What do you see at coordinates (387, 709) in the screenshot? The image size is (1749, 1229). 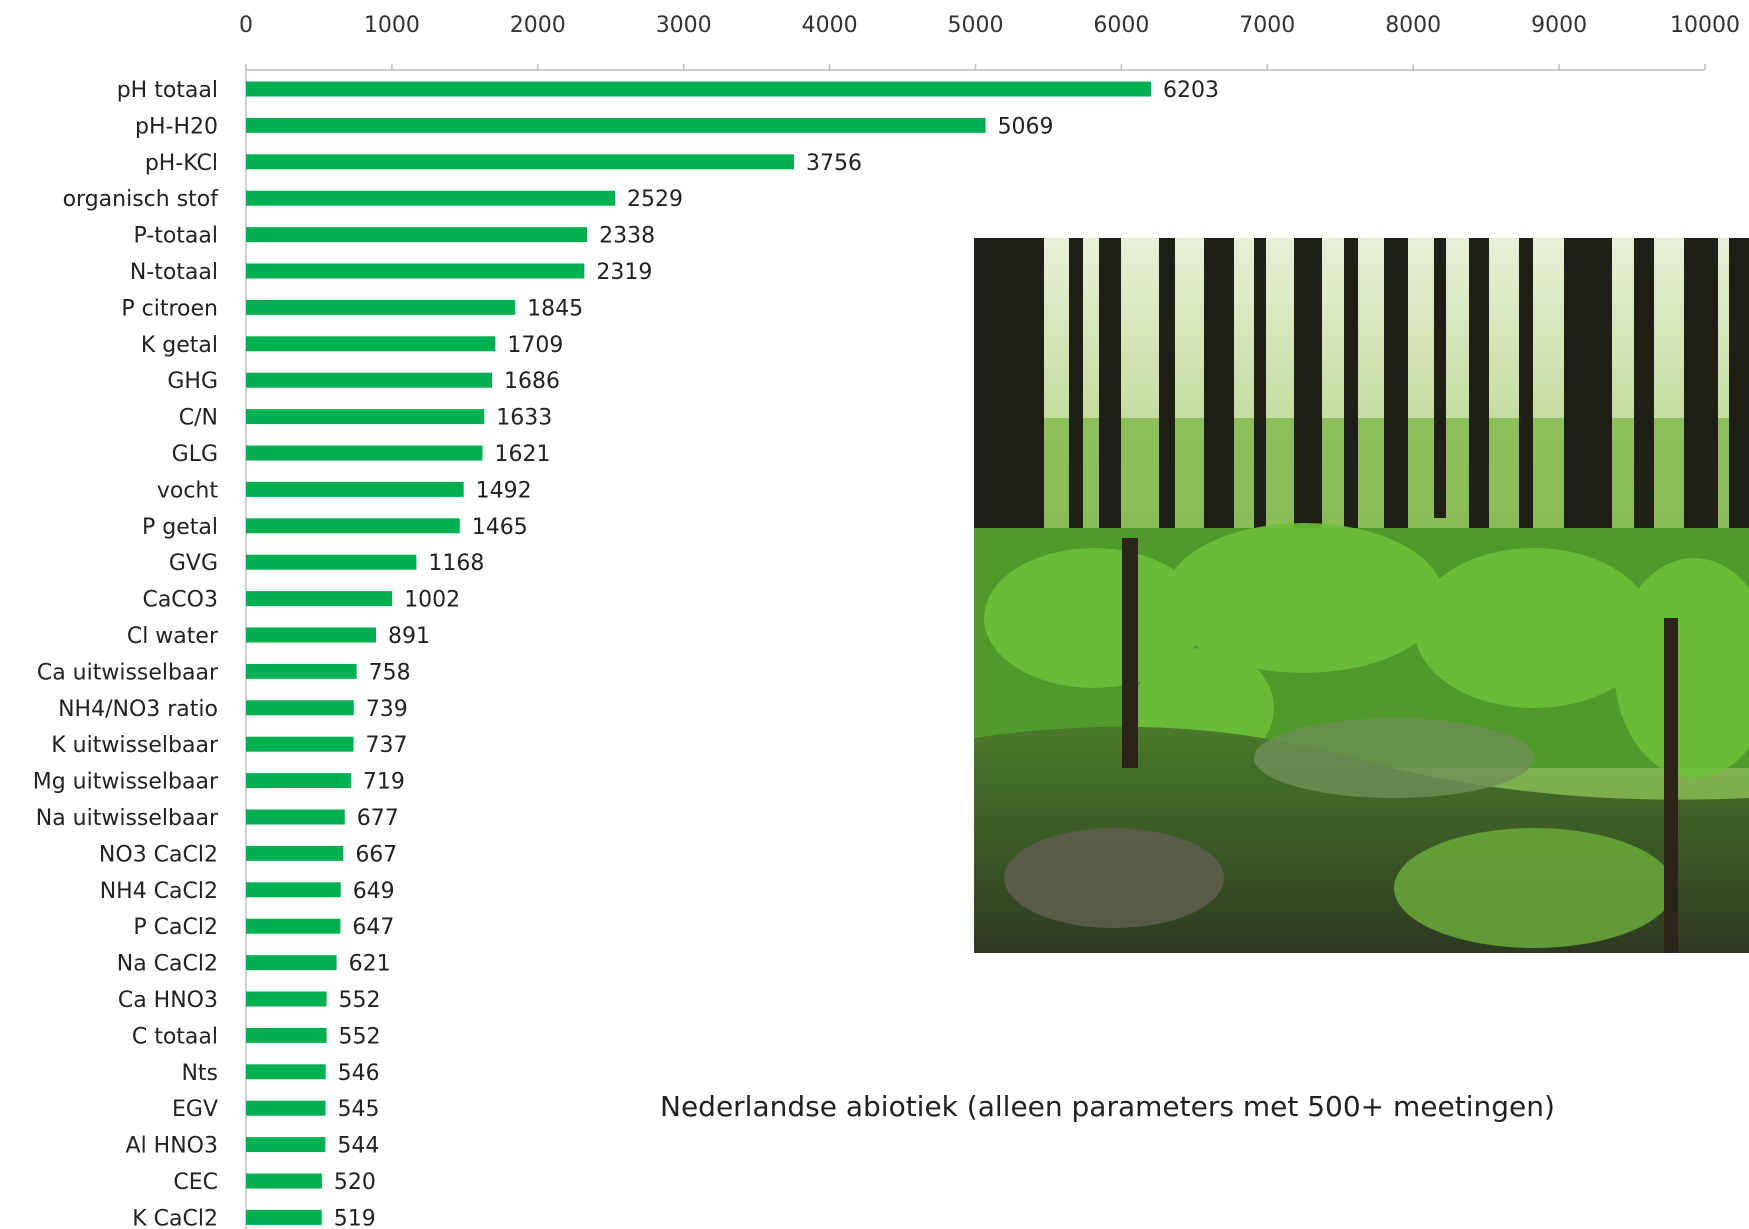 I see `bar-value-label: 739` at bounding box center [387, 709].